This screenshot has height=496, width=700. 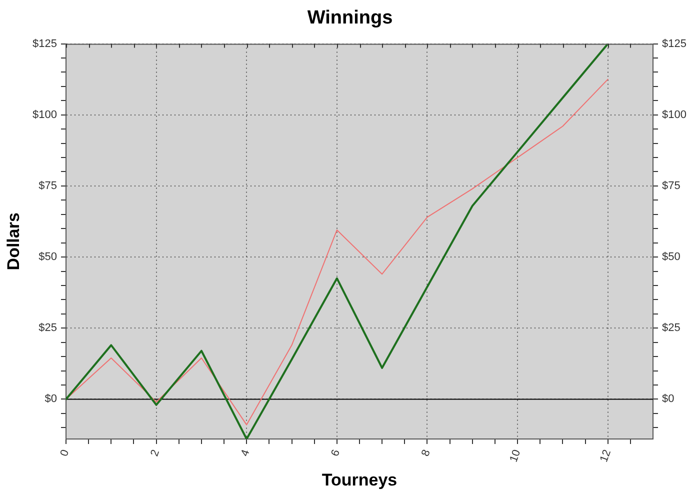 What do you see at coordinates (13, 241) in the screenshot?
I see `y-axis-title: Dollars` at bounding box center [13, 241].